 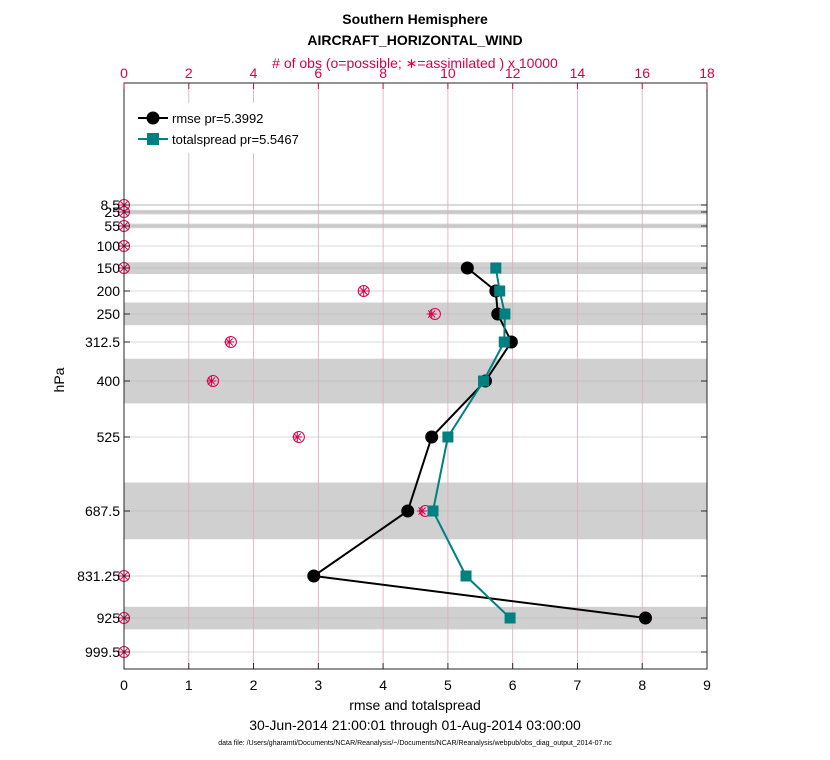 What do you see at coordinates (189, 73) in the screenshot?
I see `top-tick-label: 2` at bounding box center [189, 73].